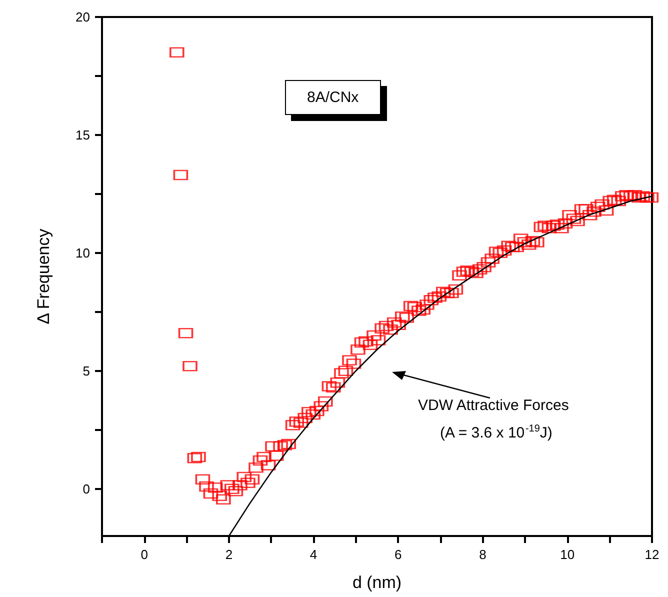 Image resolution: width=668 pixels, height=597 pixels. I want to click on x-tick-label: 2, so click(229, 554).